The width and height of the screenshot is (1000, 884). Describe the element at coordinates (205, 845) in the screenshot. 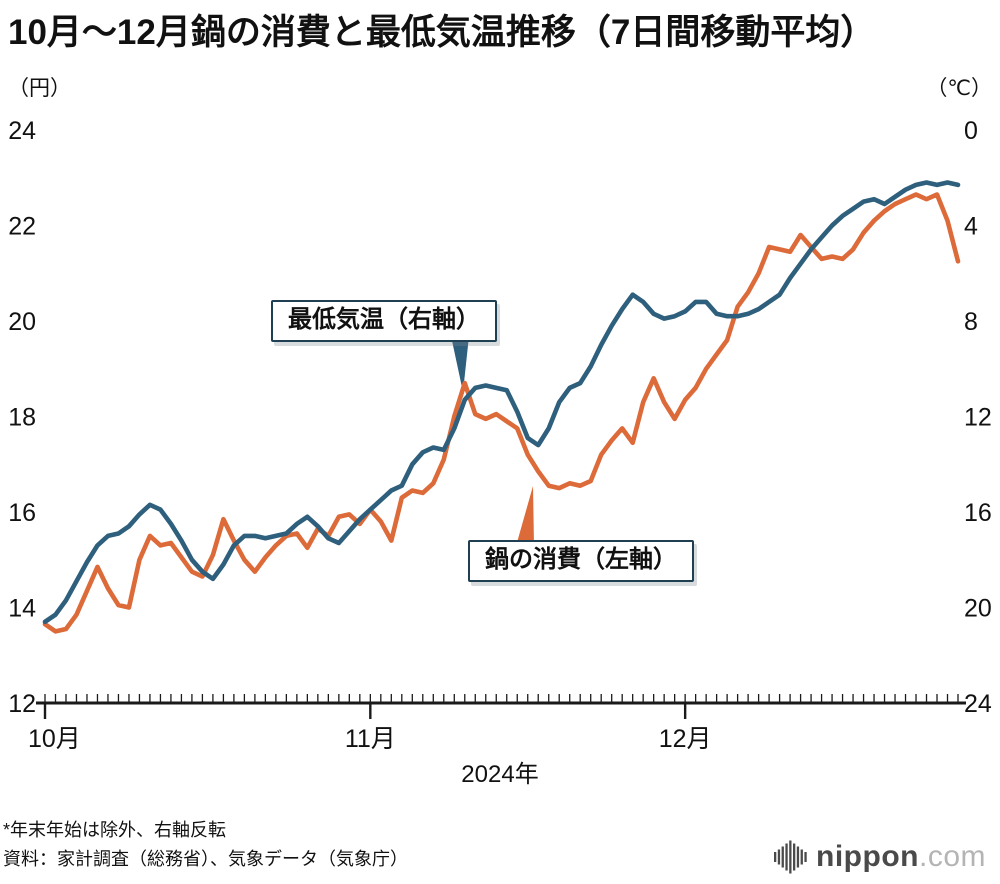

I see `footnotes: *年末年始は除外、右軸反転 資料：家計調査（総務省）、気象データ（気象庁）` at that location.